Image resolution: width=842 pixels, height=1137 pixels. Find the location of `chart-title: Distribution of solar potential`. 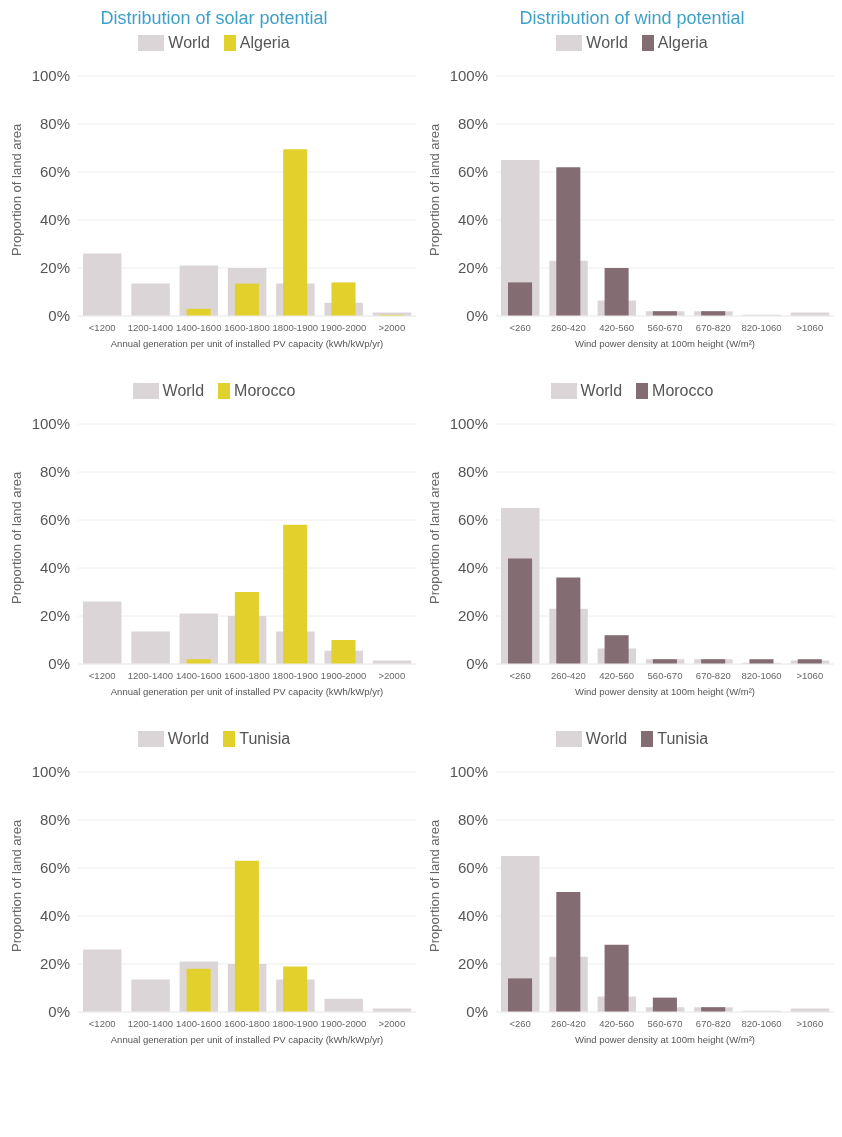

chart-title: Distribution of solar potential is located at coordinates (214, 19).